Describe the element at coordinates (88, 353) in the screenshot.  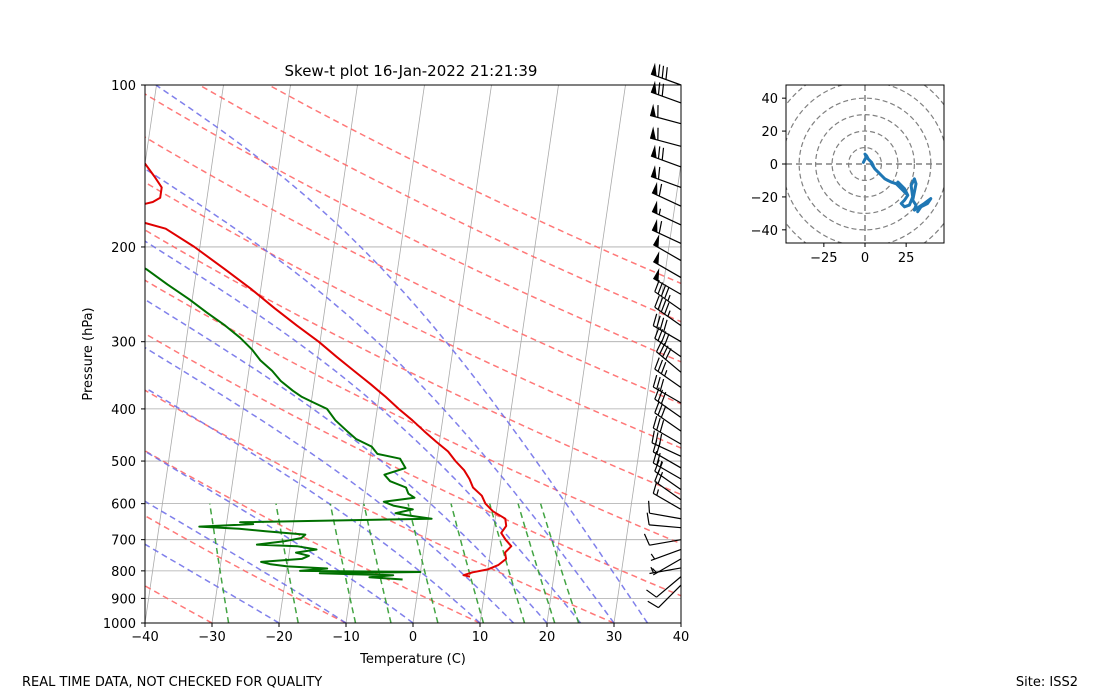
I see `y-axis-label: Pressure (hPa)` at that location.